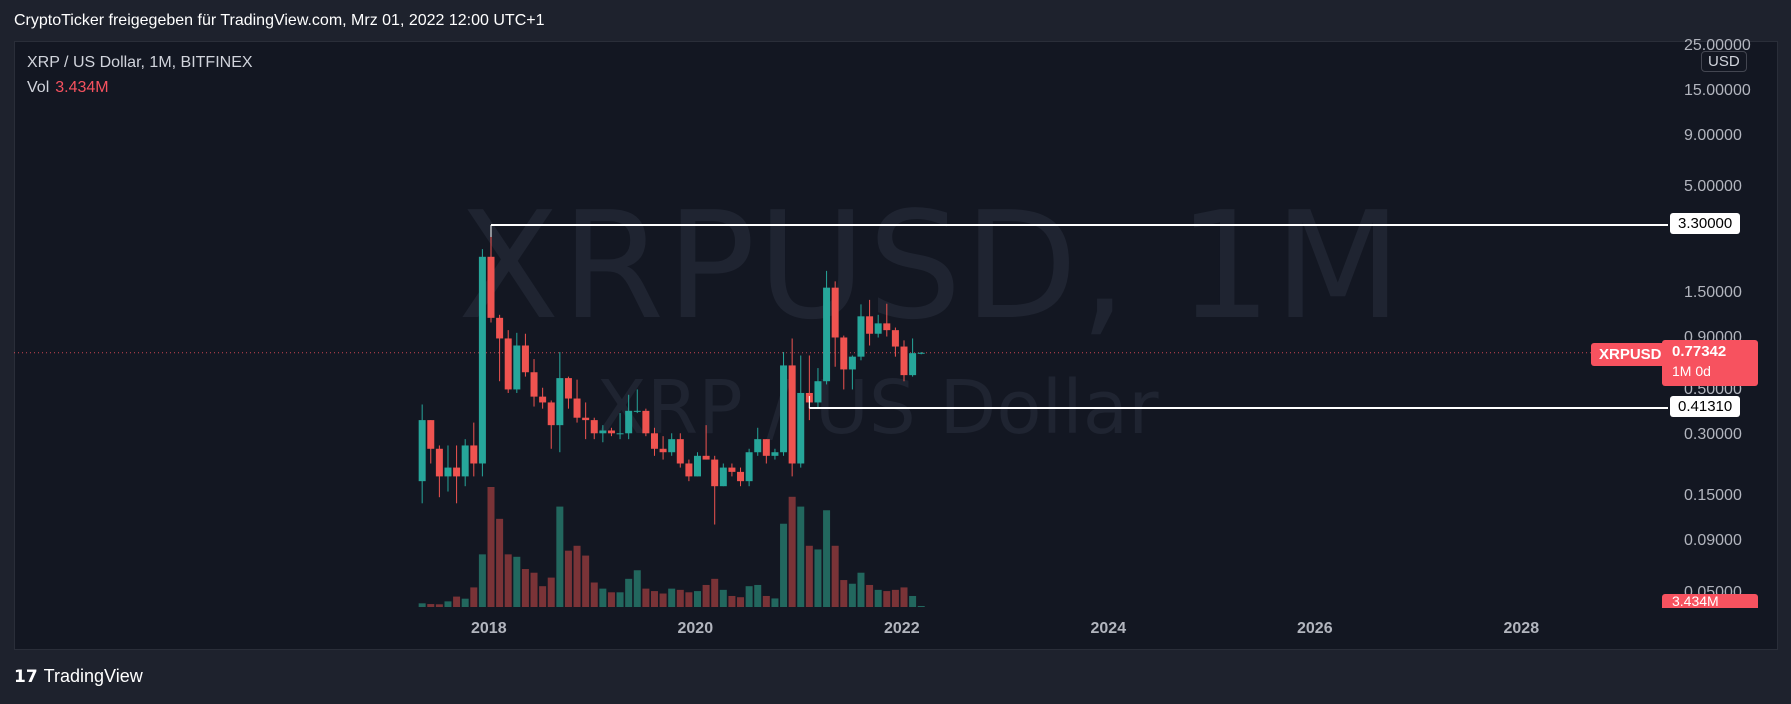 Image resolution: width=1791 pixels, height=704 pixels. What do you see at coordinates (1717, 90) in the screenshot?
I see `price-tick-label: 15.00000` at bounding box center [1717, 90].